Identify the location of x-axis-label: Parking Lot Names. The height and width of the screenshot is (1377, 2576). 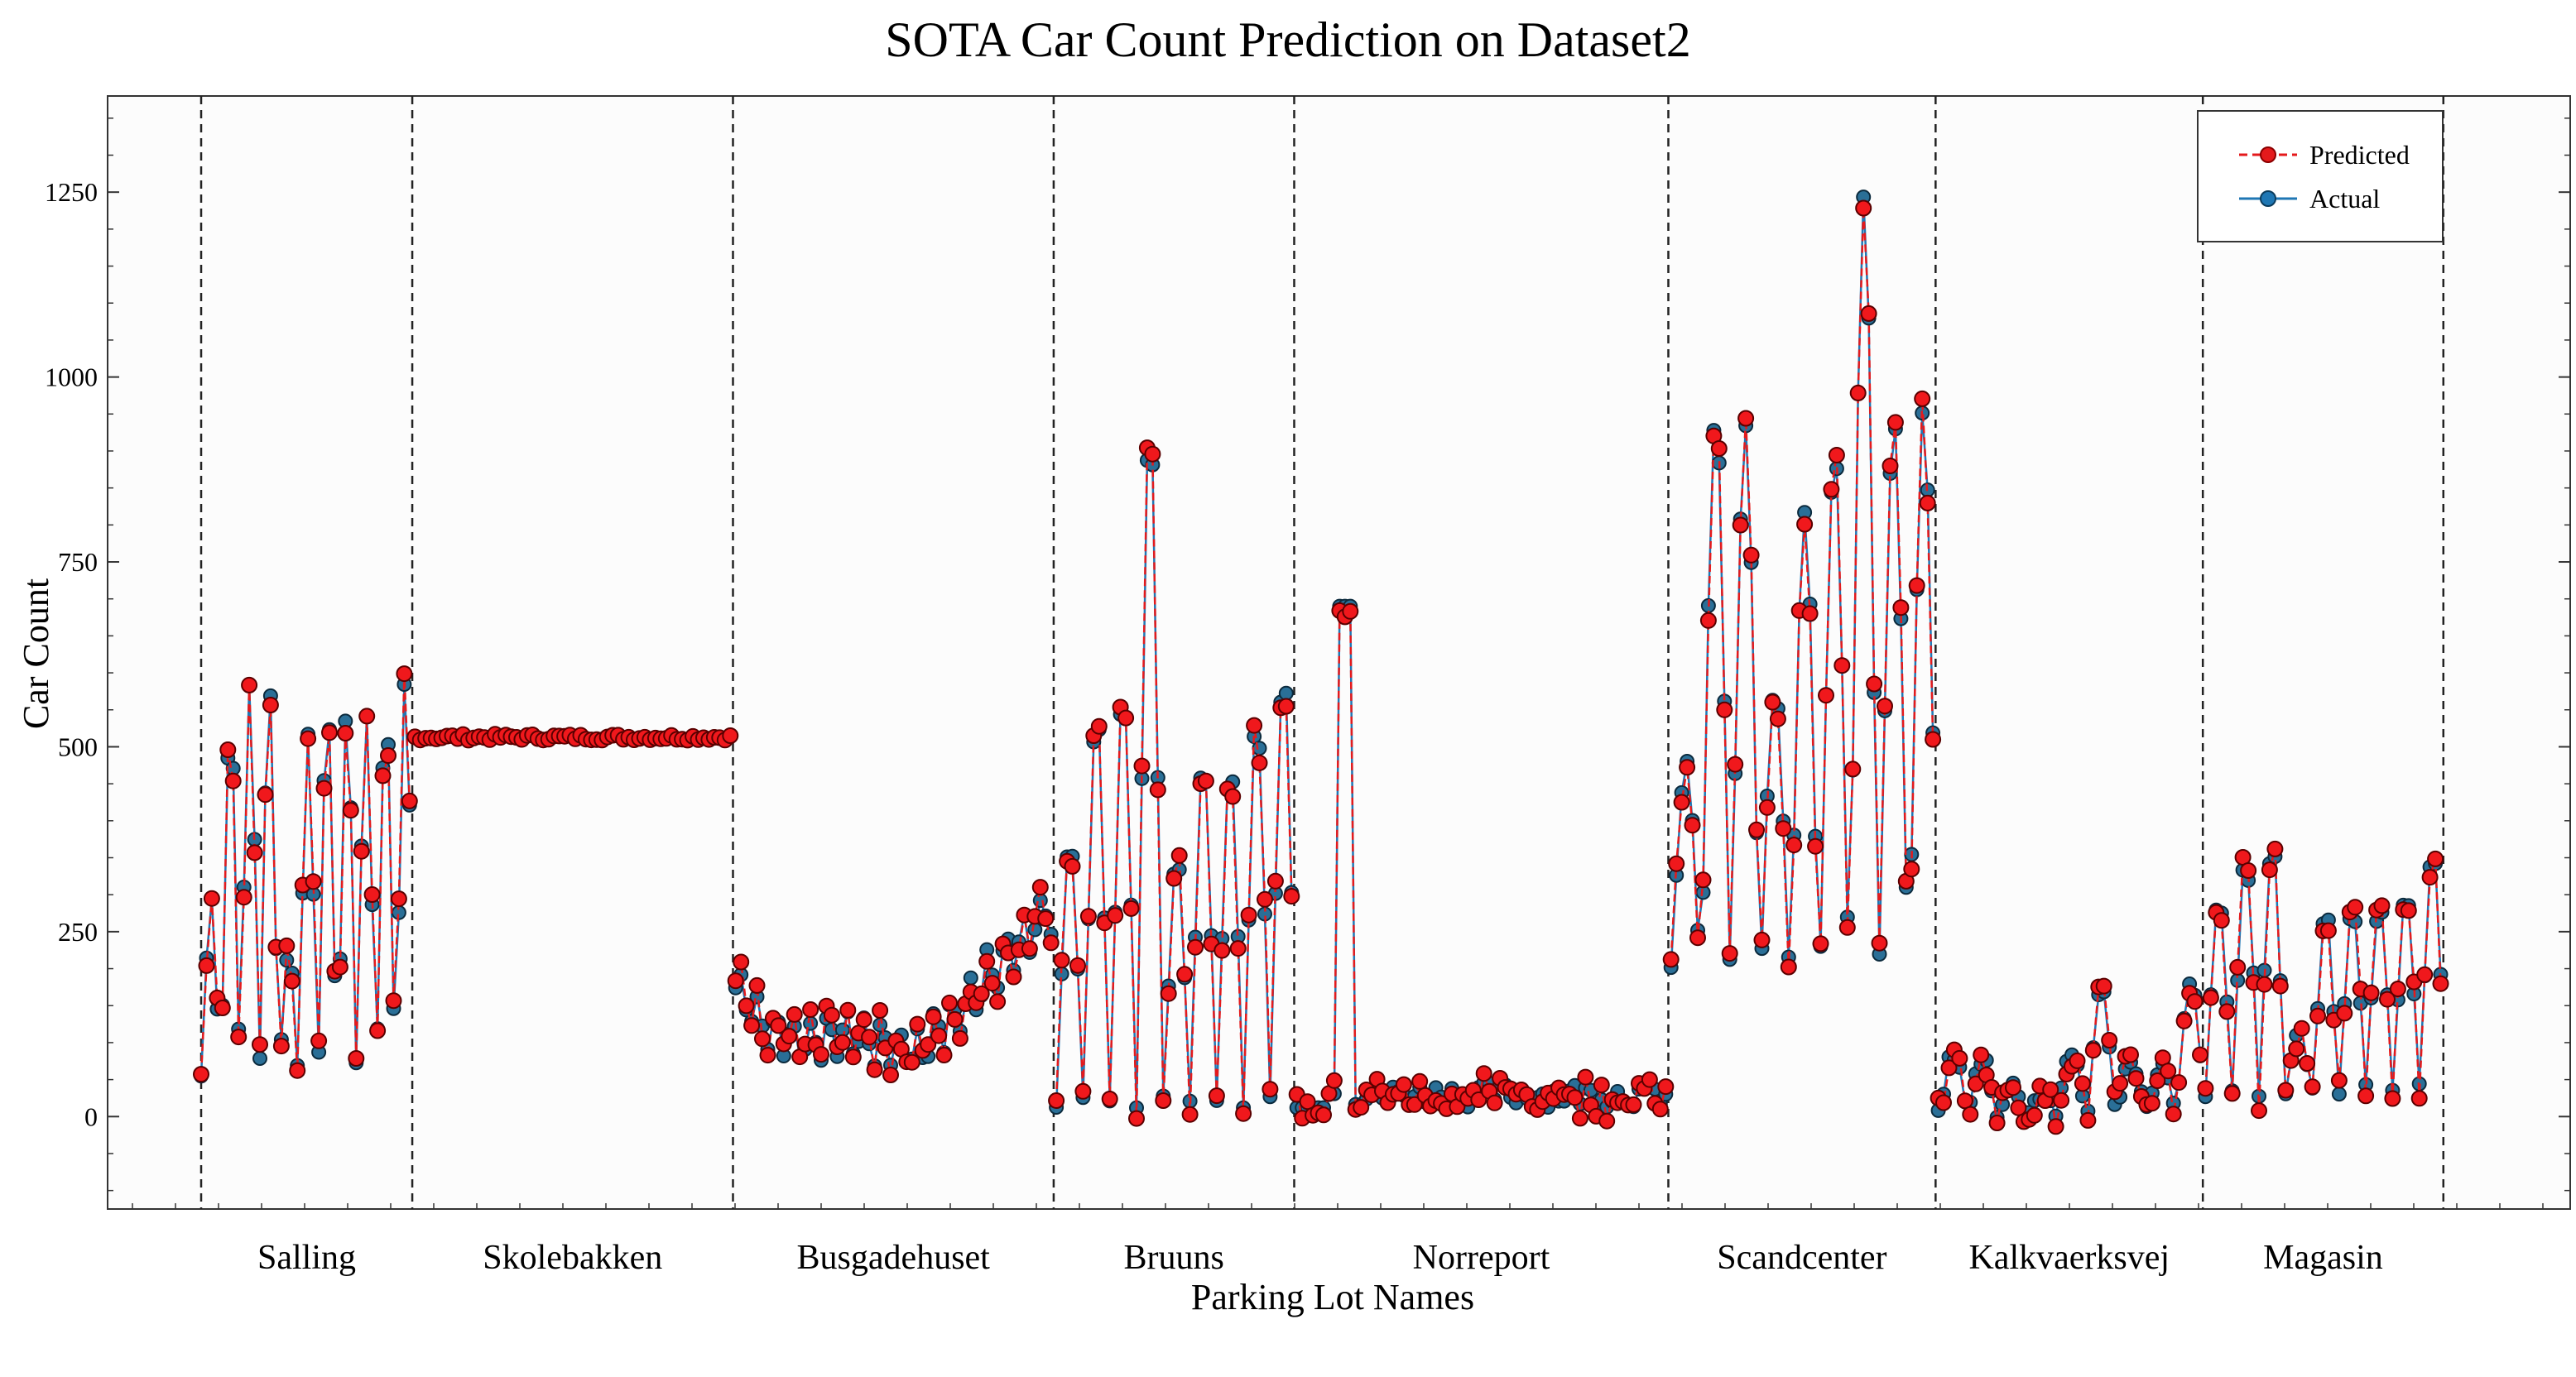
(1332, 1297).